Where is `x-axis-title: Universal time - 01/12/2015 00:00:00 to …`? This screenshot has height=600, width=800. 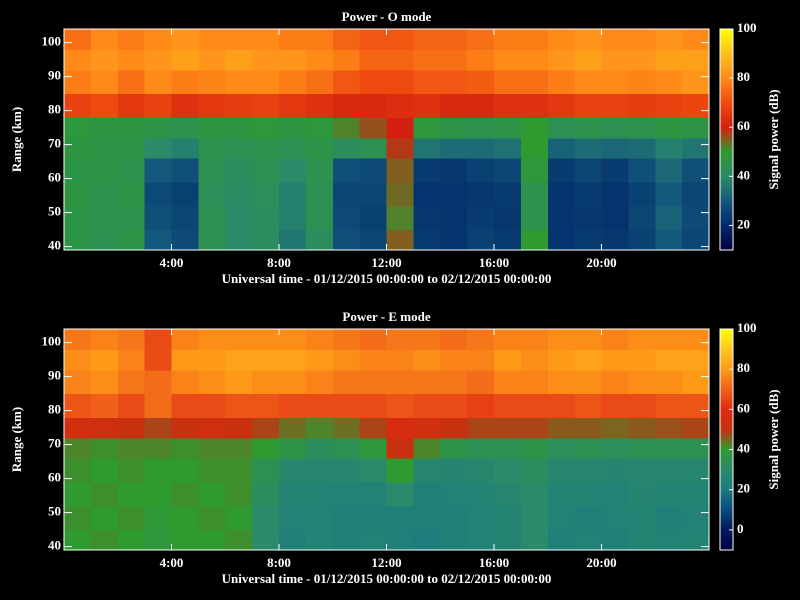 x-axis-title: Universal time - 01/12/2015 00:00:00 to … is located at coordinates (387, 278).